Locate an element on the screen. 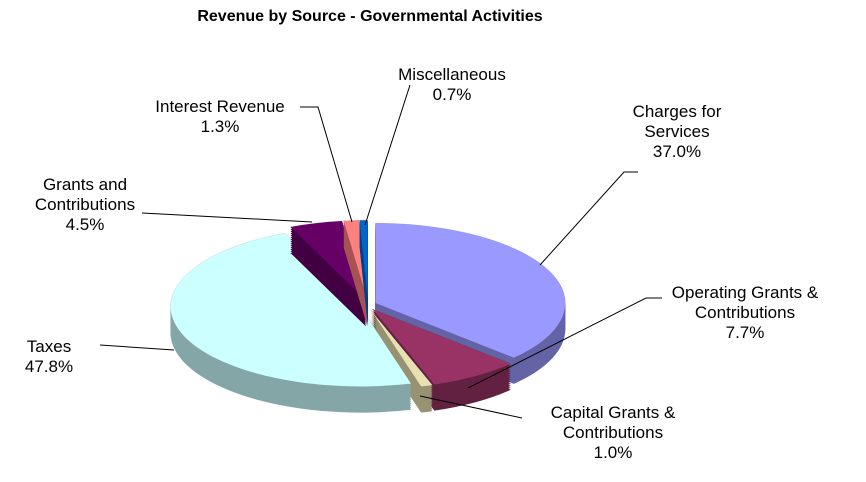 This screenshot has height=482, width=866. category-name: Taxes is located at coordinates (49, 346).